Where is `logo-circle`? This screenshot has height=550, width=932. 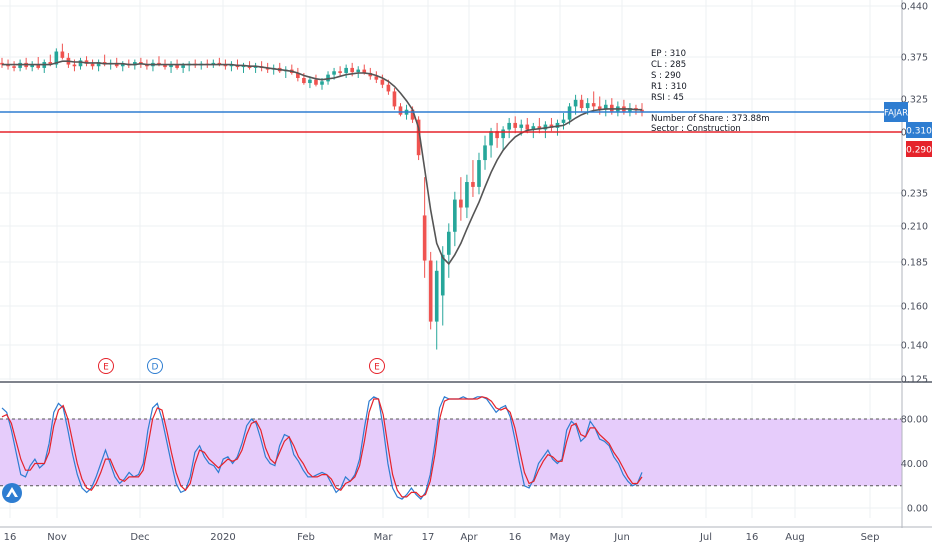 logo-circle is located at coordinates (12, 493).